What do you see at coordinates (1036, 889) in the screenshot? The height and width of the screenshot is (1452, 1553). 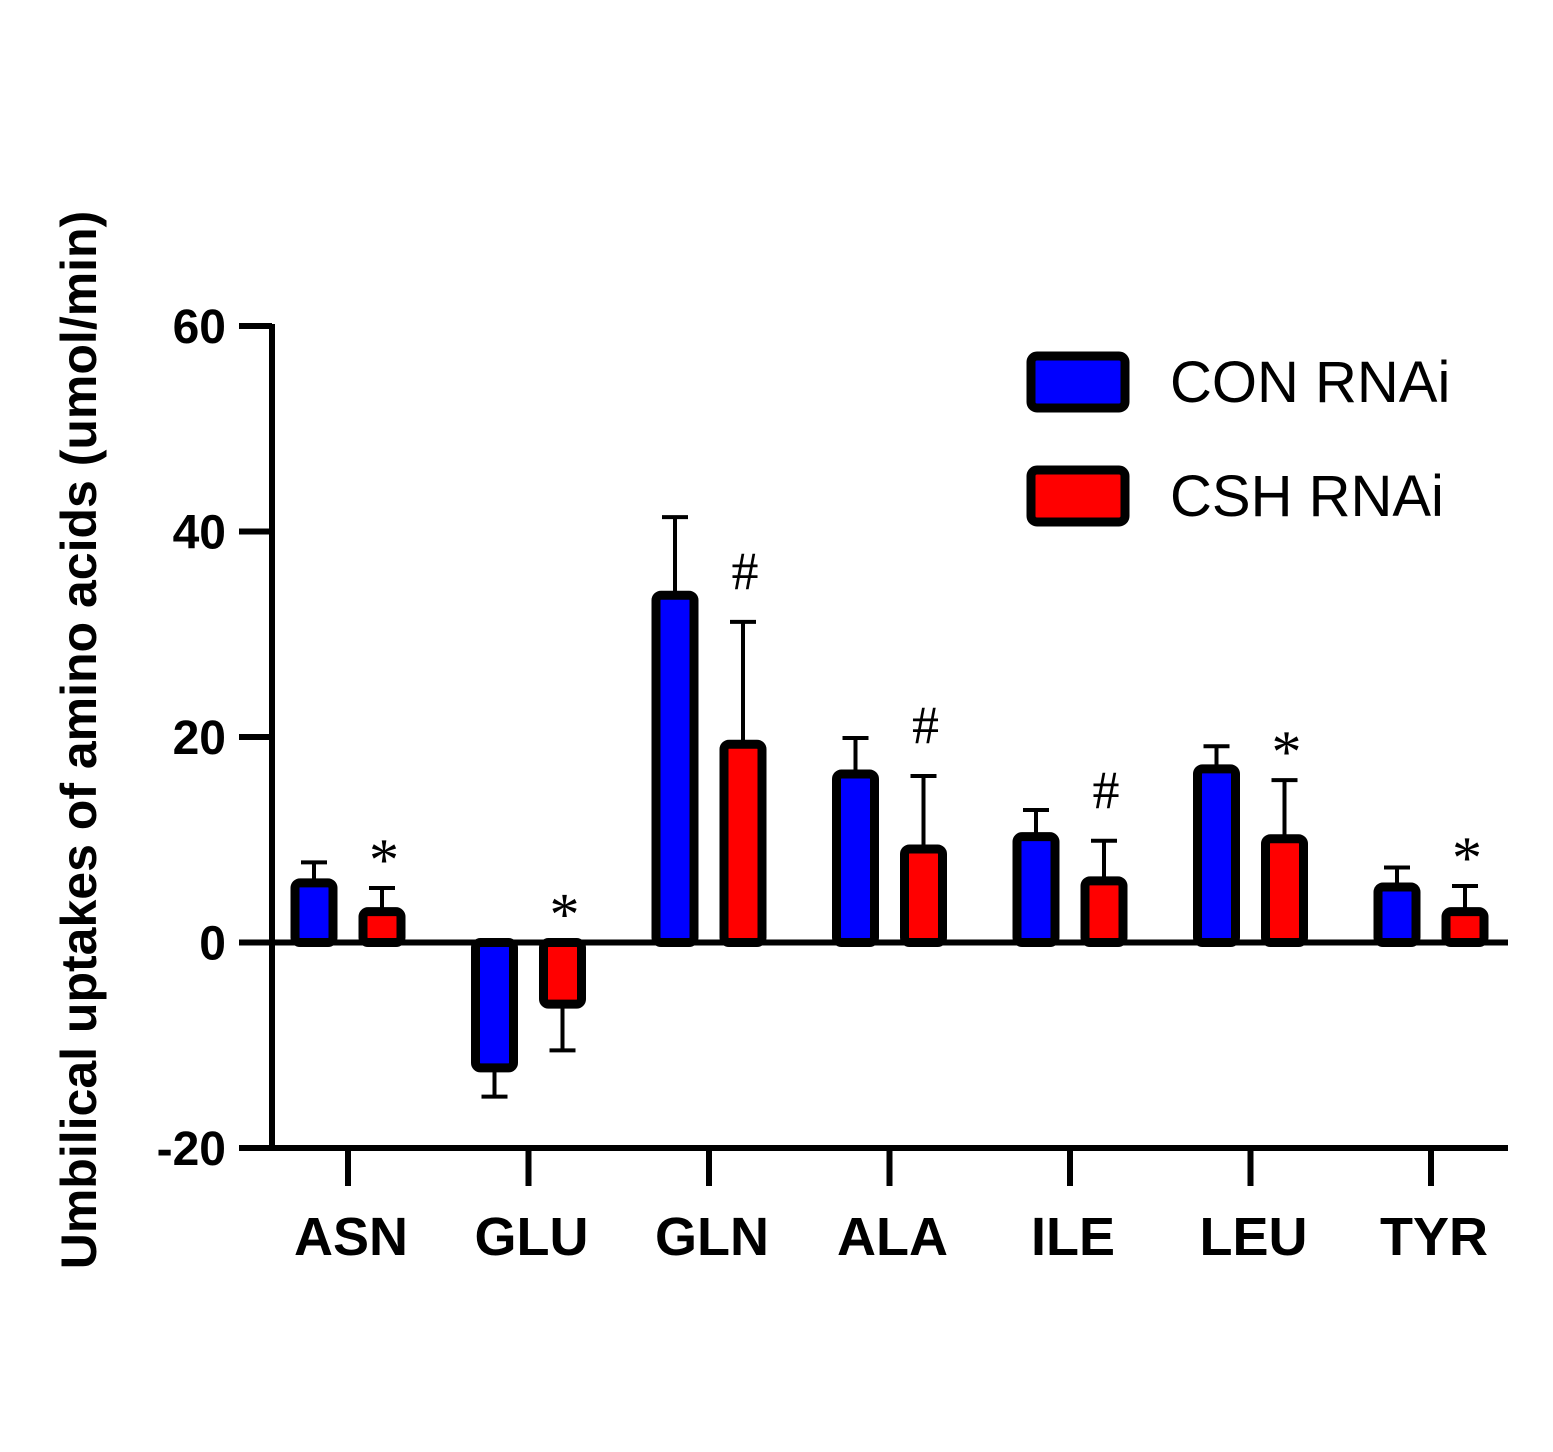 I see `bar-con-ile` at bounding box center [1036, 889].